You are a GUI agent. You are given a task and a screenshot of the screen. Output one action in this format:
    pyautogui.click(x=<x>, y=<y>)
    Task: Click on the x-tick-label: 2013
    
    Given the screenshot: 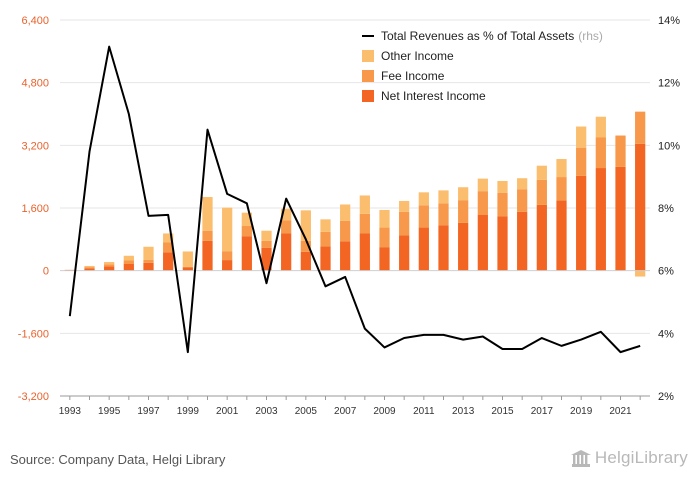 What is the action you would take?
    pyautogui.click(x=463, y=411)
    